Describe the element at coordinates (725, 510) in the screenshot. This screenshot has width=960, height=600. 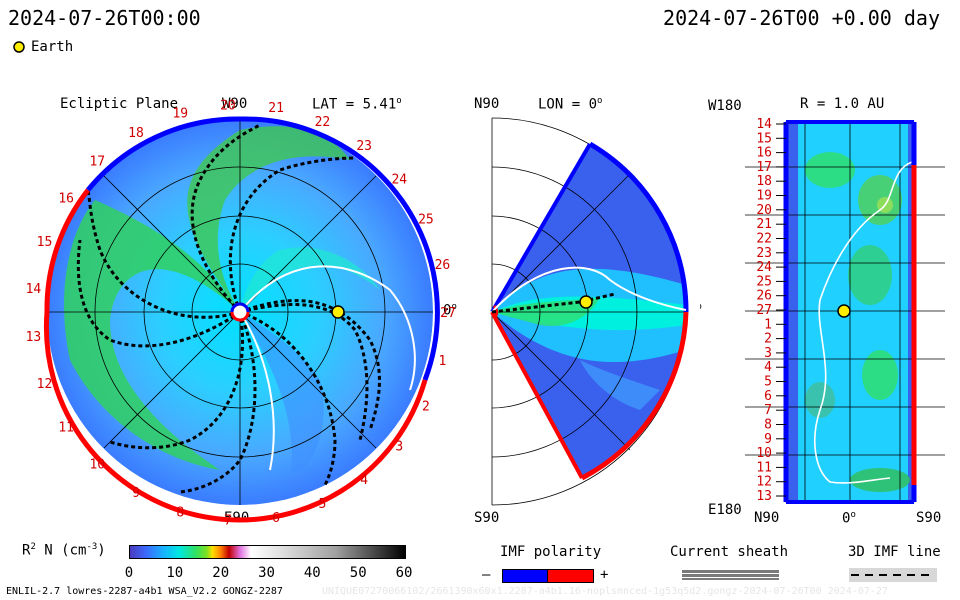
I see `radial-bottom-label: E180` at that location.